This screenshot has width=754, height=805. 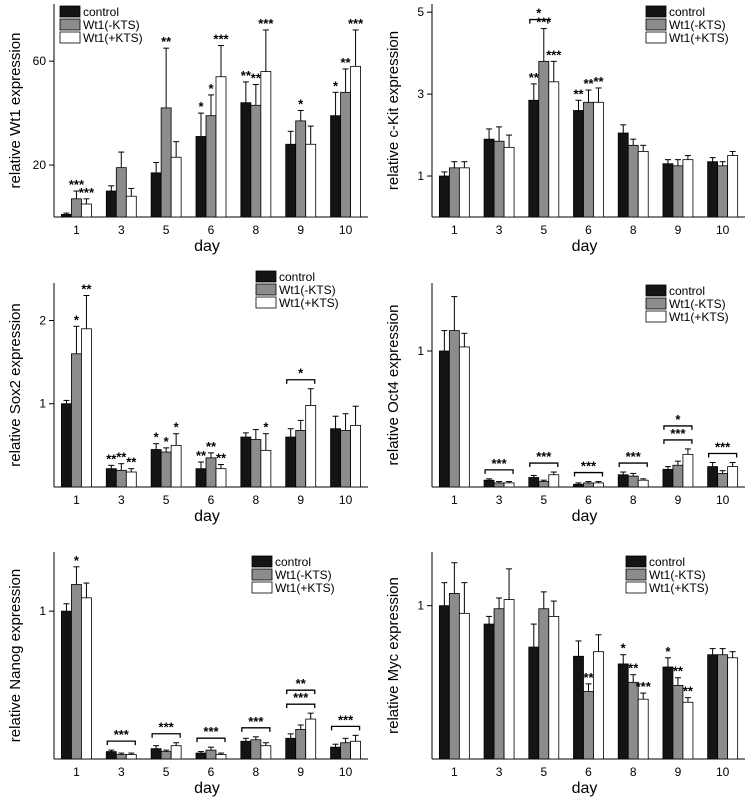 I want to click on y-axis-label: relative Sox2 expression, so click(x=15, y=384).